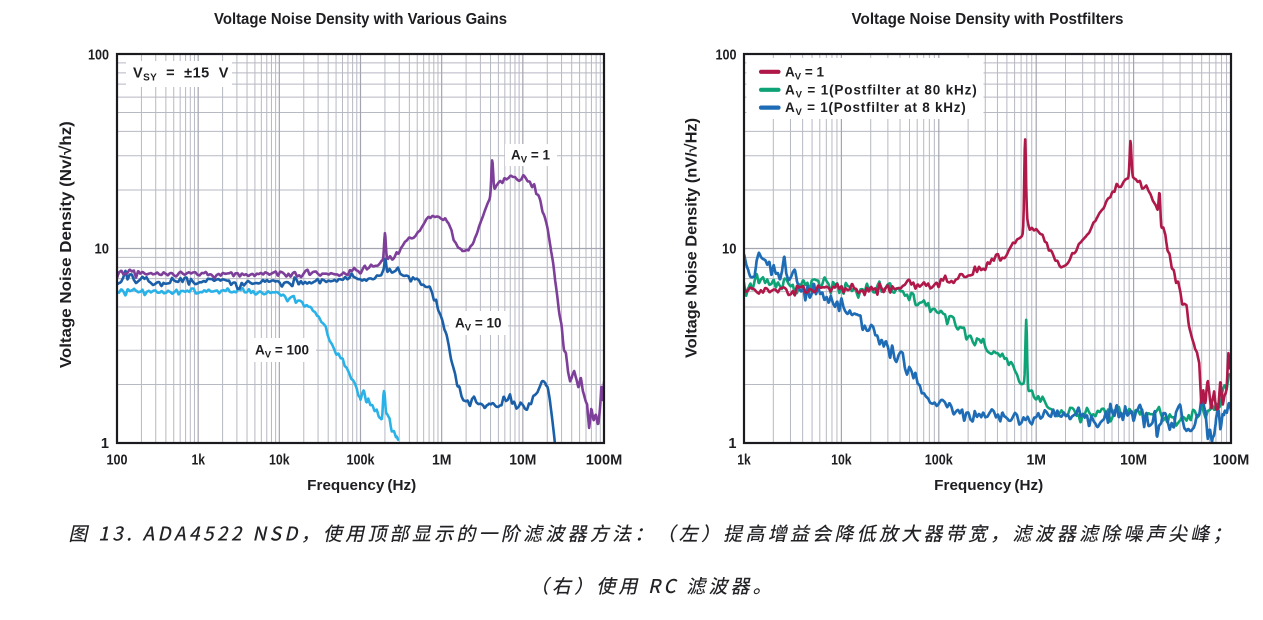  I want to click on svg-text: Voltage Noise Density (Nv/√hz), so click(66, 244).